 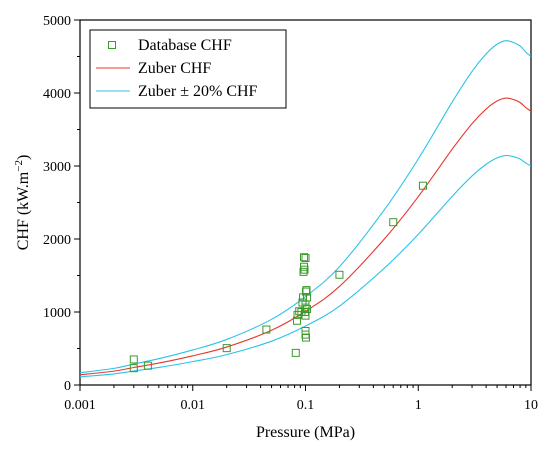 What do you see at coordinates (531, 405) in the screenshot?
I see `x-tick-label: 10` at bounding box center [531, 405].